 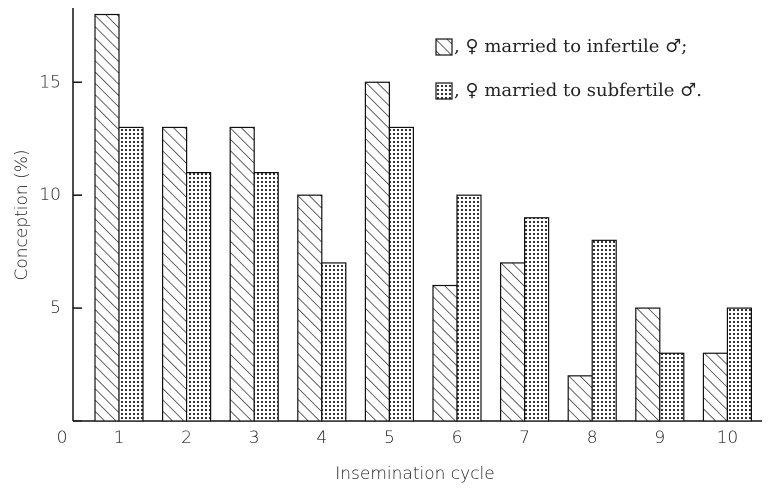 I want to click on legend-label: , ♀ married to infertile ♂;, so click(x=570, y=46).